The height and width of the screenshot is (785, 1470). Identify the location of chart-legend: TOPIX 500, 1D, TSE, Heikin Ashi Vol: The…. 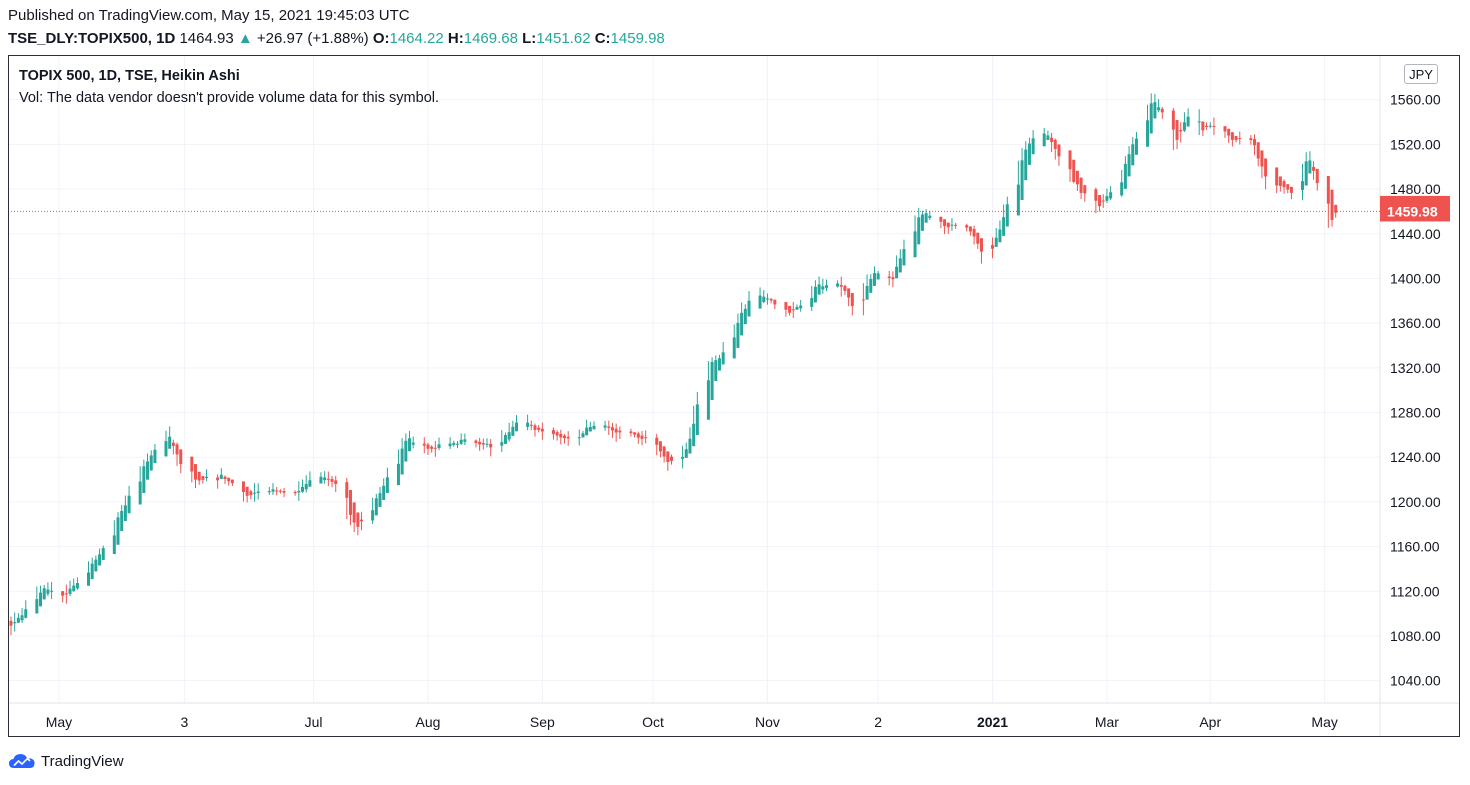
(229, 87).